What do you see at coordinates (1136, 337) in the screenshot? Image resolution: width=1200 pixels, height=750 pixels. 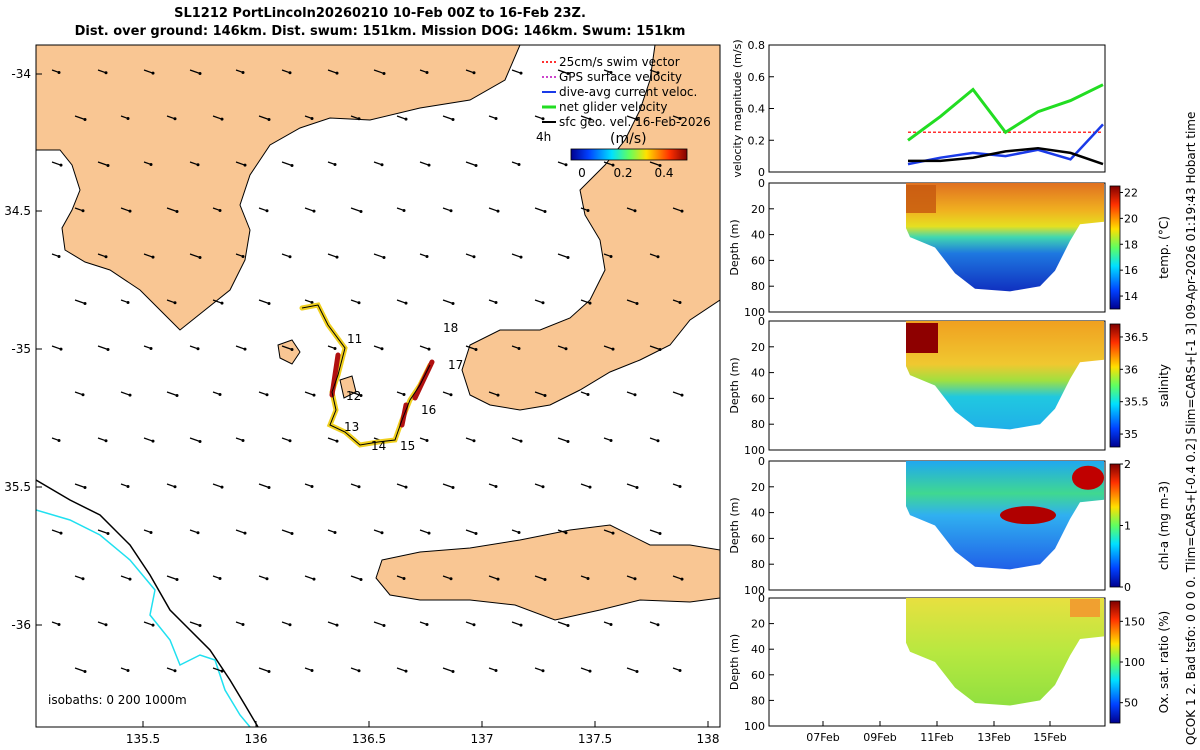 I see `colorbar-tick-label: 36.5` at bounding box center [1136, 337].